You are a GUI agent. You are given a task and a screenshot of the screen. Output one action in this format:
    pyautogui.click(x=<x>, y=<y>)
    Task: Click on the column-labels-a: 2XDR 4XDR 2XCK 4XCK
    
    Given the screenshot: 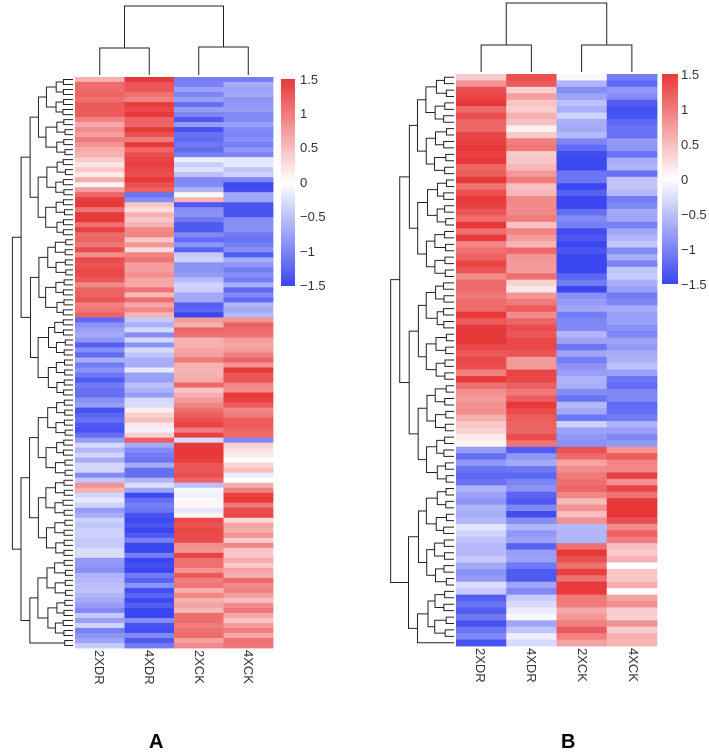 What is the action you would take?
    pyautogui.click(x=174, y=667)
    